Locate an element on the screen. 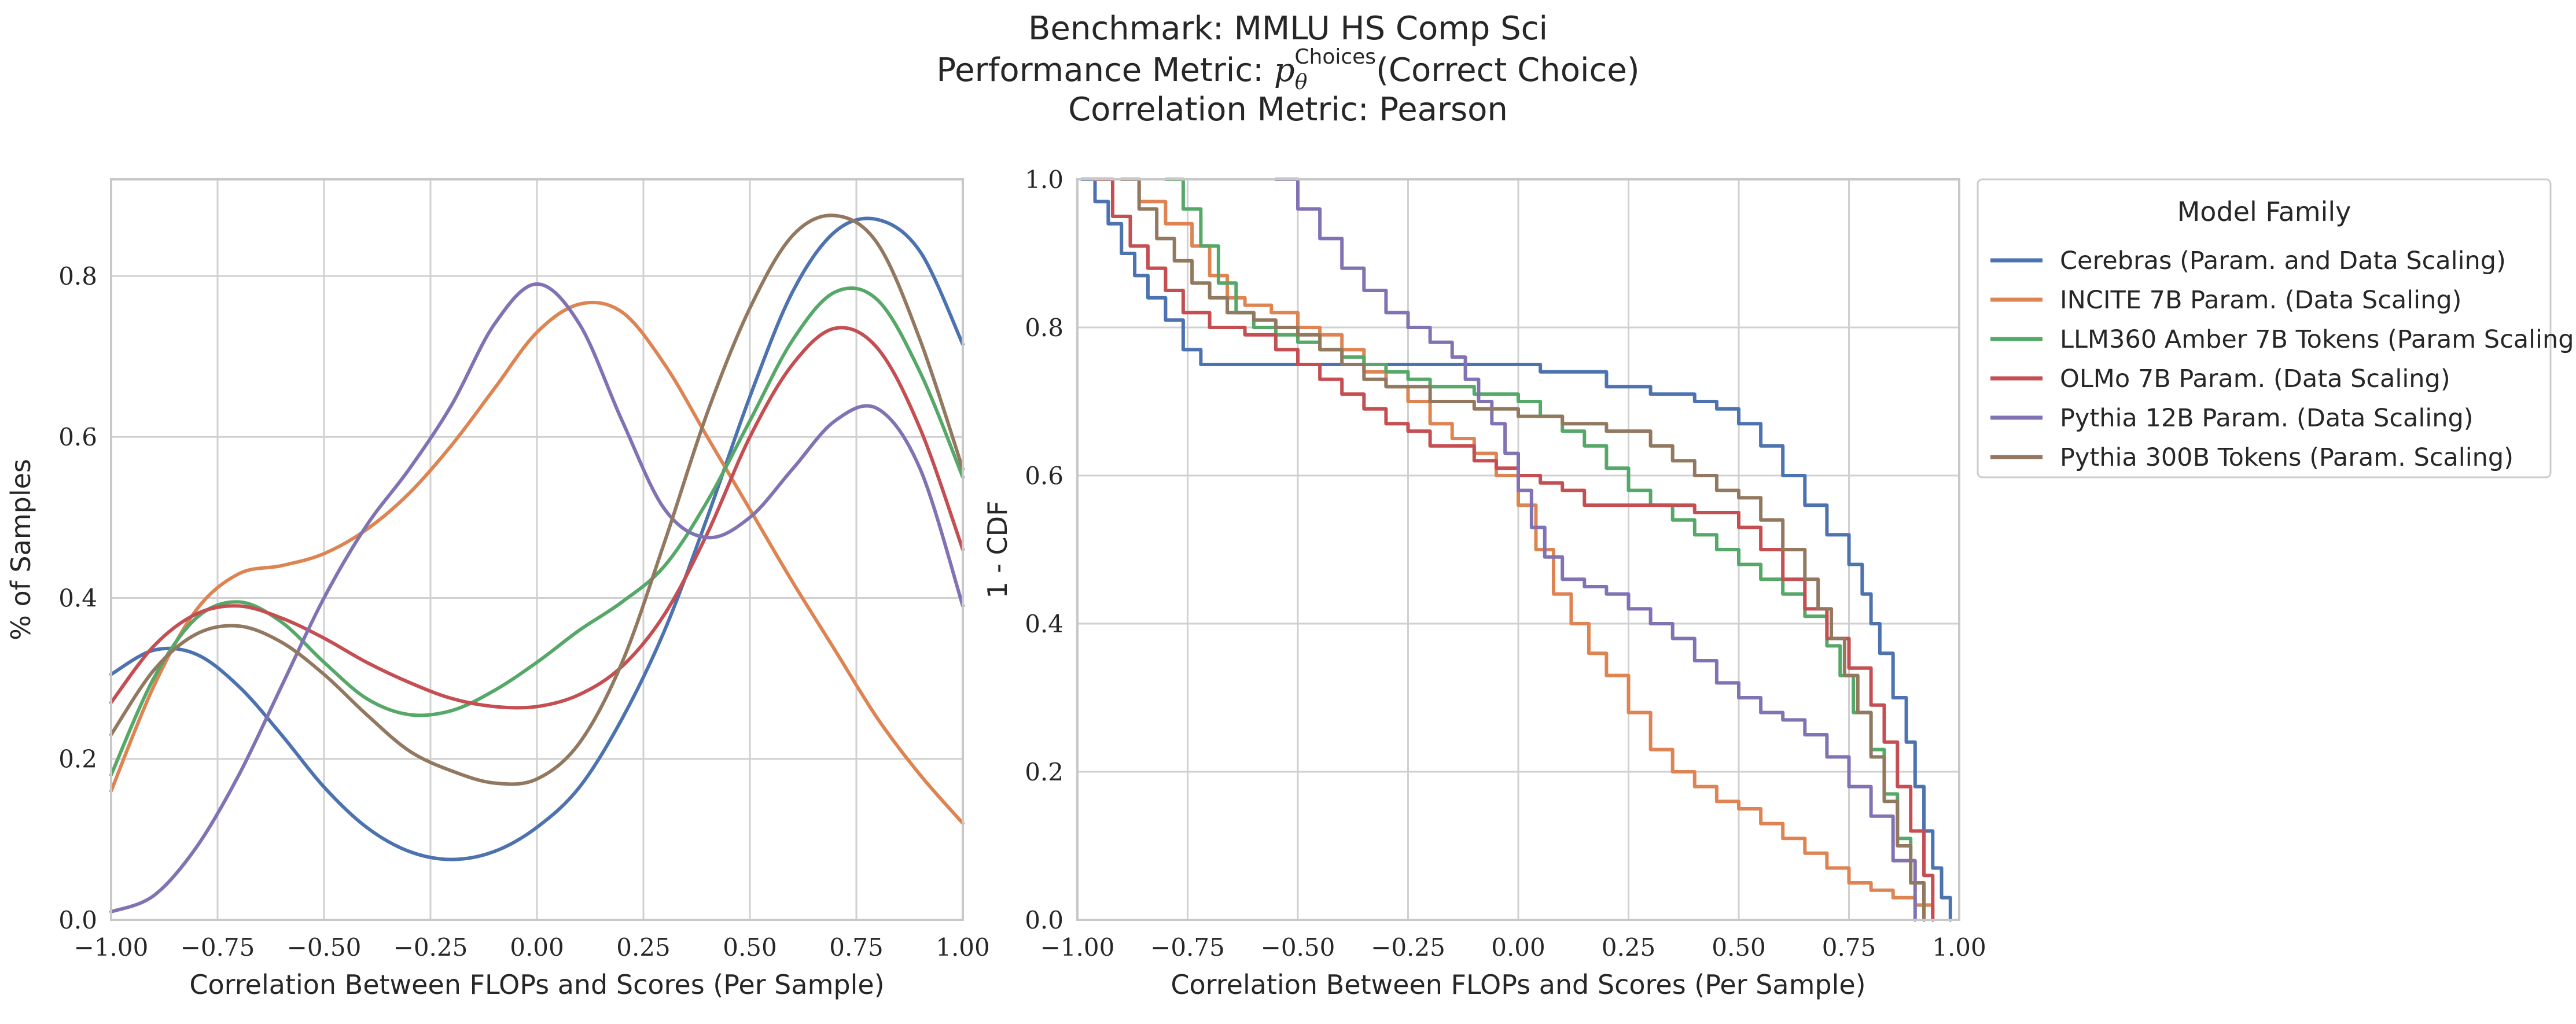 This screenshot has width=2576, height=1024. density-x-tick-labels: −1.00 −0.75 −0.50 −0.25 0.00 0.25 0.50 0.75 1.00 is located at coordinates (532, 947).